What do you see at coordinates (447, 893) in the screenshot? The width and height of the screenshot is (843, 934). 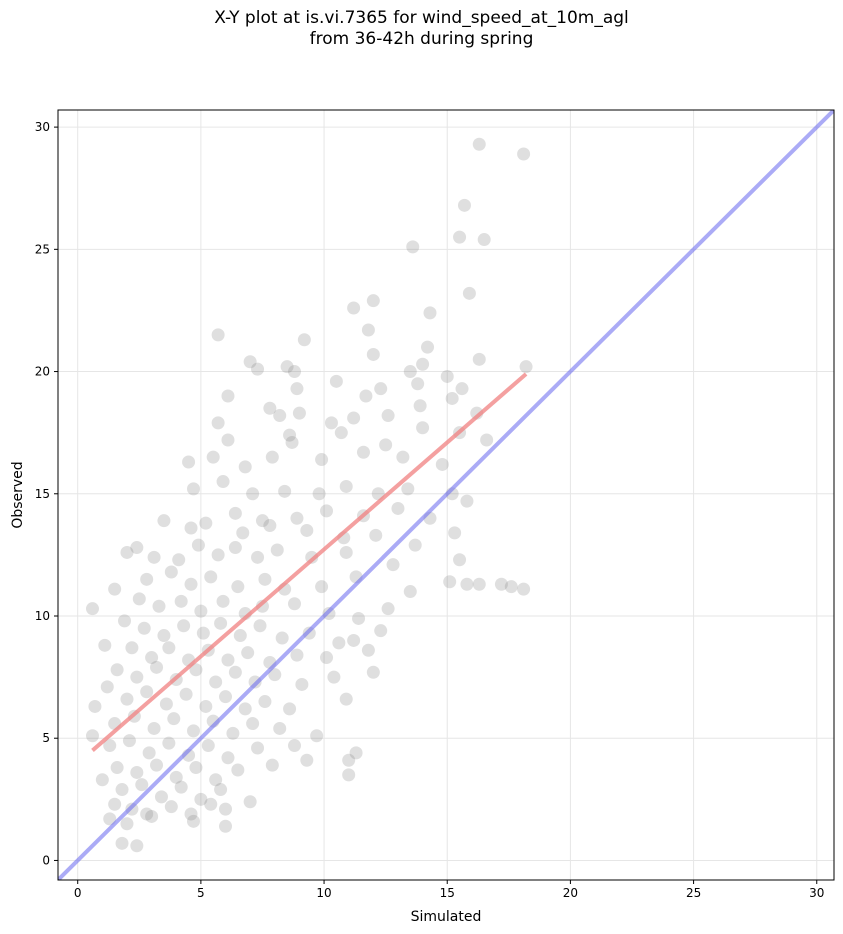 I see `x-tick-label: 15` at bounding box center [447, 893].